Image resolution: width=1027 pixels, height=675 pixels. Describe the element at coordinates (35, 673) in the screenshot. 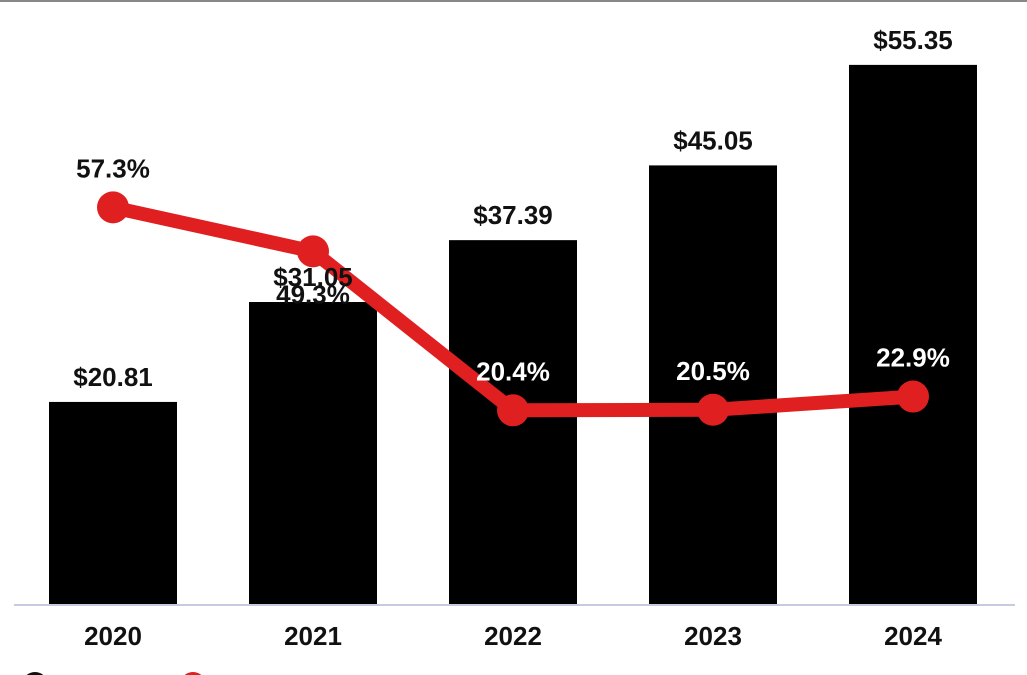

I see `legend-marker-bars` at that location.